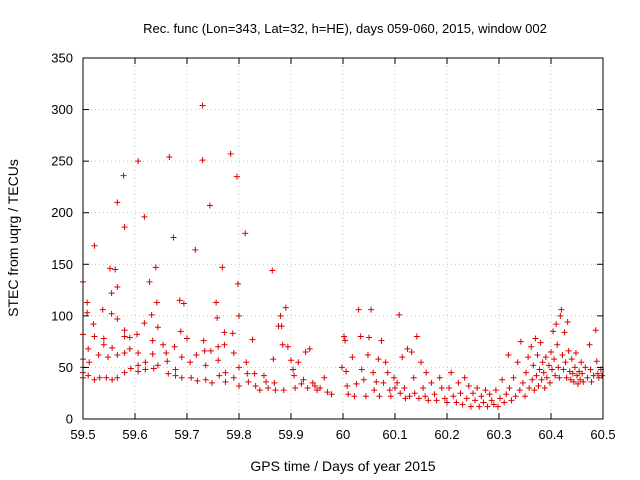 The image size is (640, 480). What do you see at coordinates (186, 434) in the screenshot?
I see `x-tick-label: 59.7` at bounding box center [186, 434].